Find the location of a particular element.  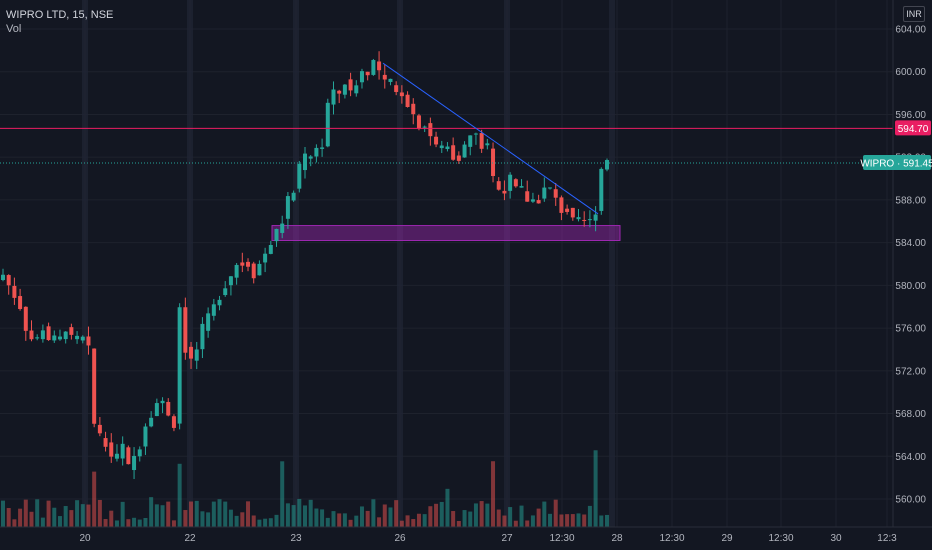

volume-bars is located at coordinates (305, 488).